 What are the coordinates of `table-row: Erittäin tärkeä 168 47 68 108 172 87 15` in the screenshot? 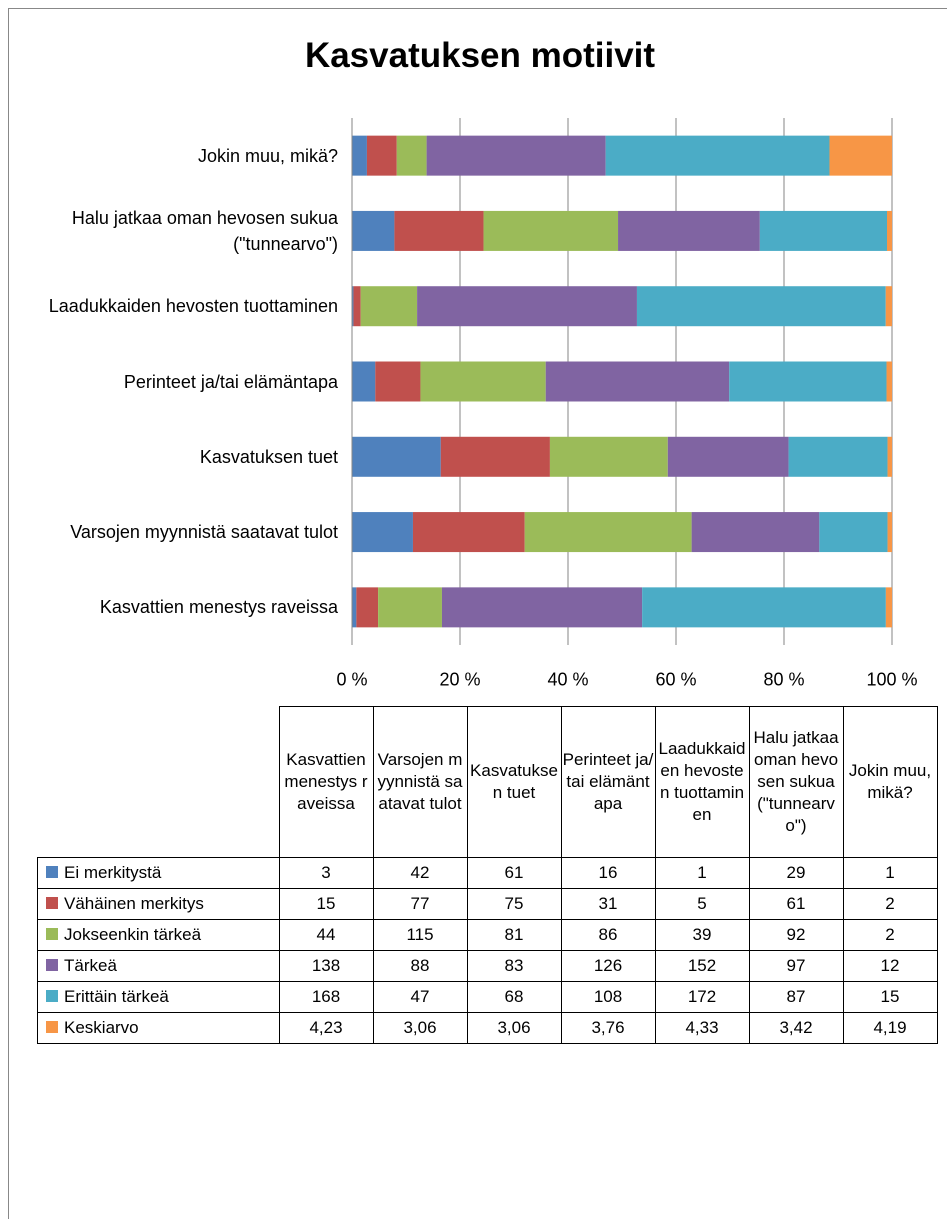 It's located at (487, 997).